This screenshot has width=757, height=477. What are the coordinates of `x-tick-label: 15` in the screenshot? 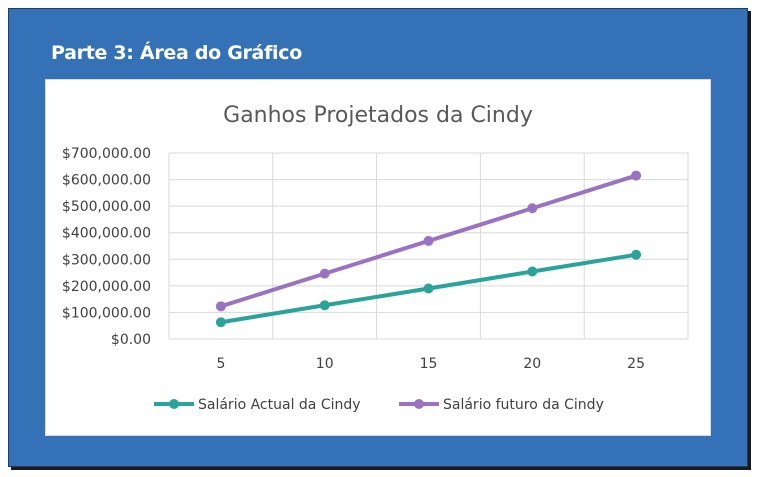 It's located at (429, 364).